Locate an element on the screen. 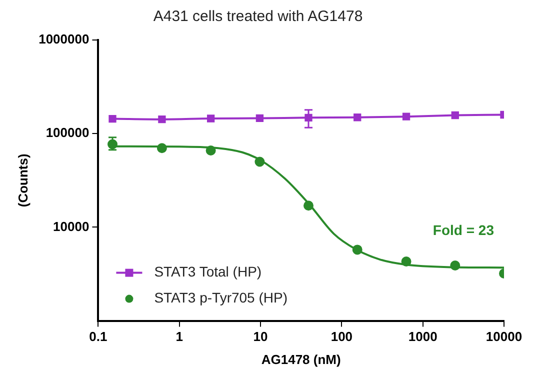 The height and width of the screenshot is (380, 540). y-tick-label: 100000 is located at coordinates (68, 132).